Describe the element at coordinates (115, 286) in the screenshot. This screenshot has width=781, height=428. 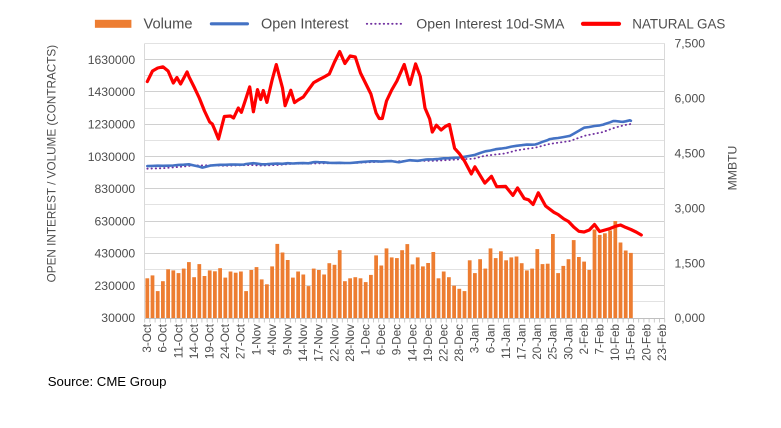
I see `svg-text: 230000` at that location.